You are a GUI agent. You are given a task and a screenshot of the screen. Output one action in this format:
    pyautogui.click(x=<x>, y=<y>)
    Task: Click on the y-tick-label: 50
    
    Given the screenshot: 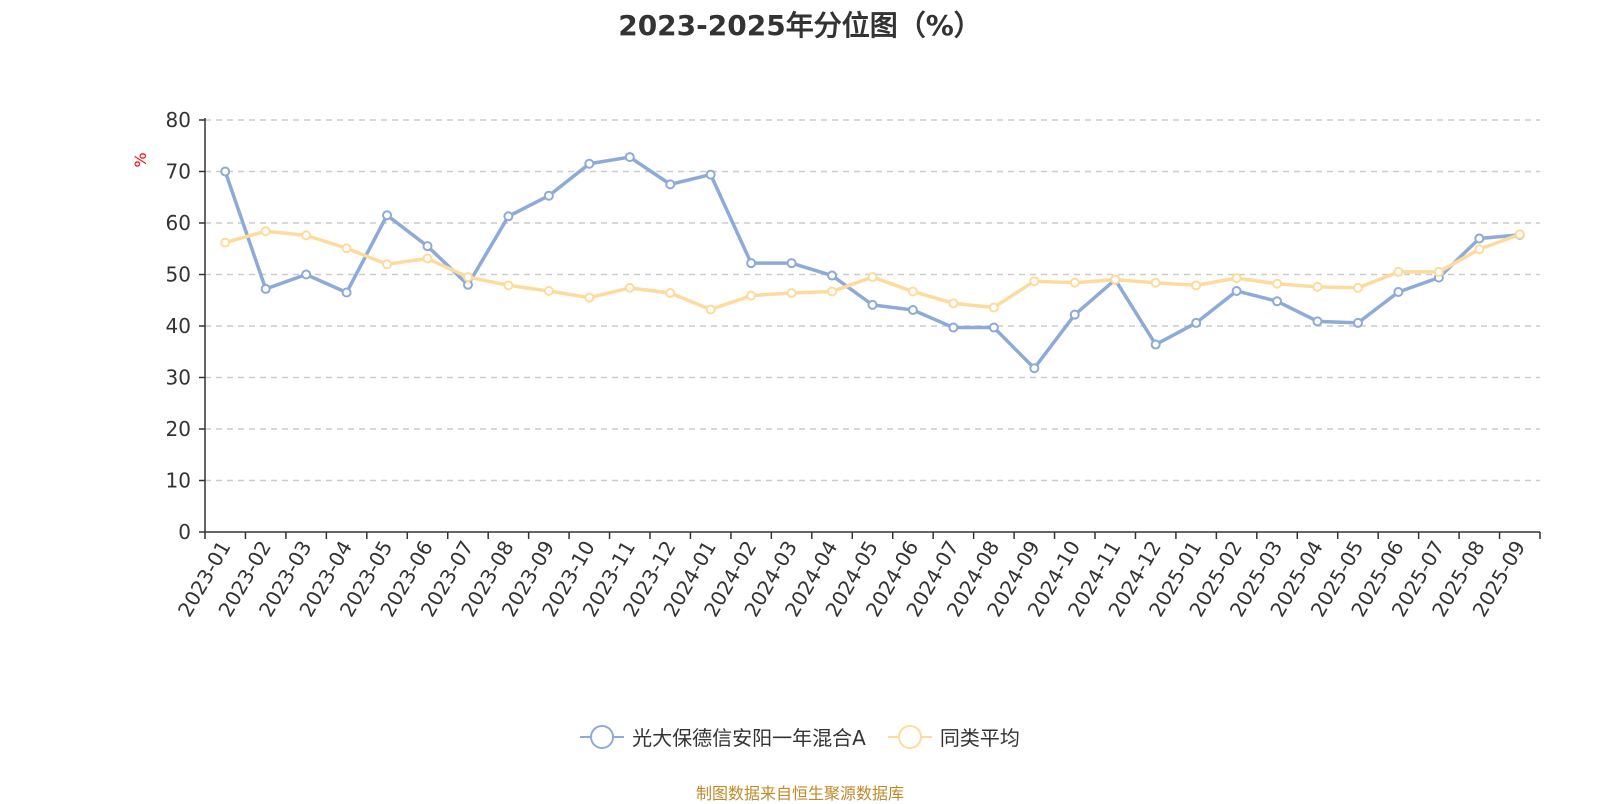 What is the action you would take?
    pyautogui.click(x=178, y=275)
    